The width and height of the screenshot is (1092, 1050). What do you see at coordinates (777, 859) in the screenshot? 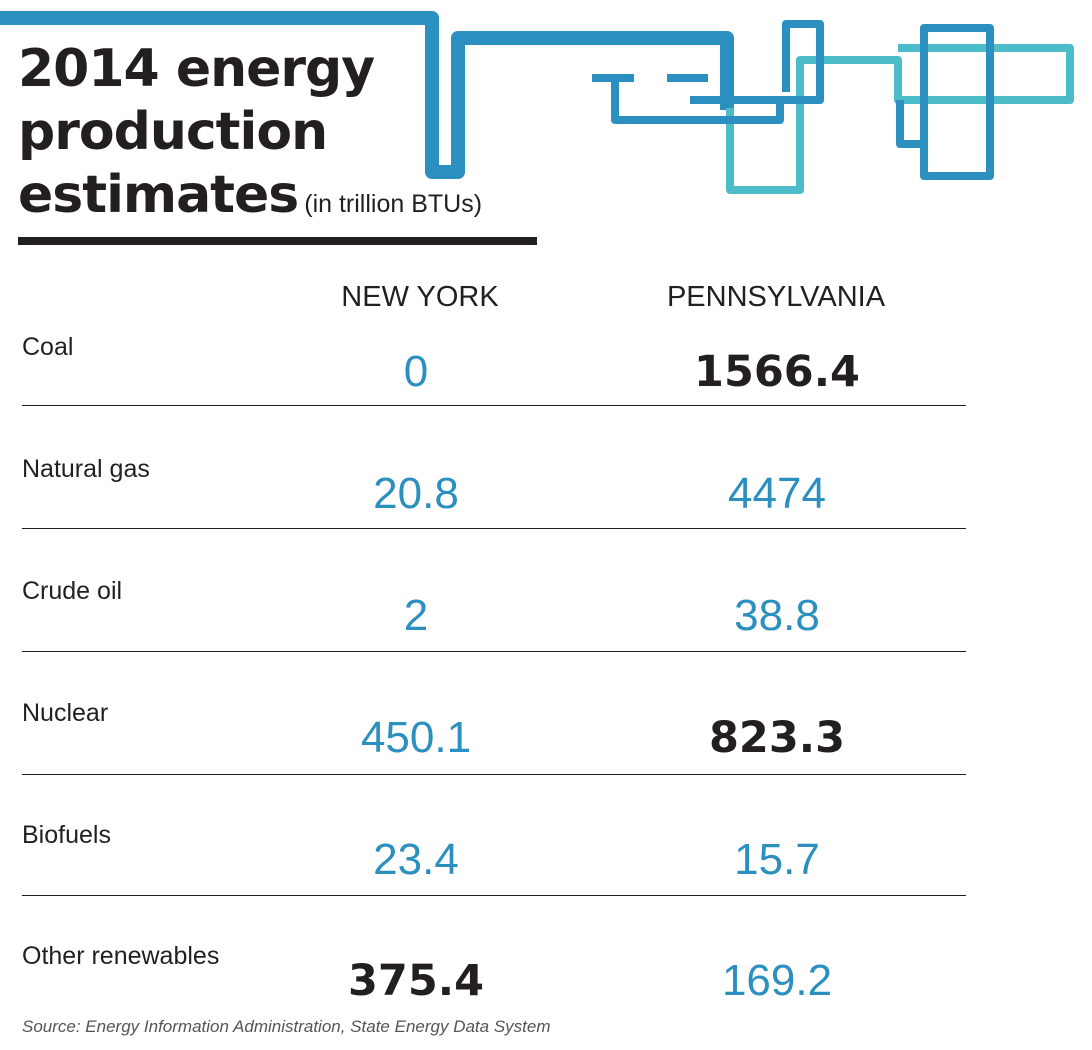
I see `cell-pennsylvania: 15.7` at bounding box center [777, 859].